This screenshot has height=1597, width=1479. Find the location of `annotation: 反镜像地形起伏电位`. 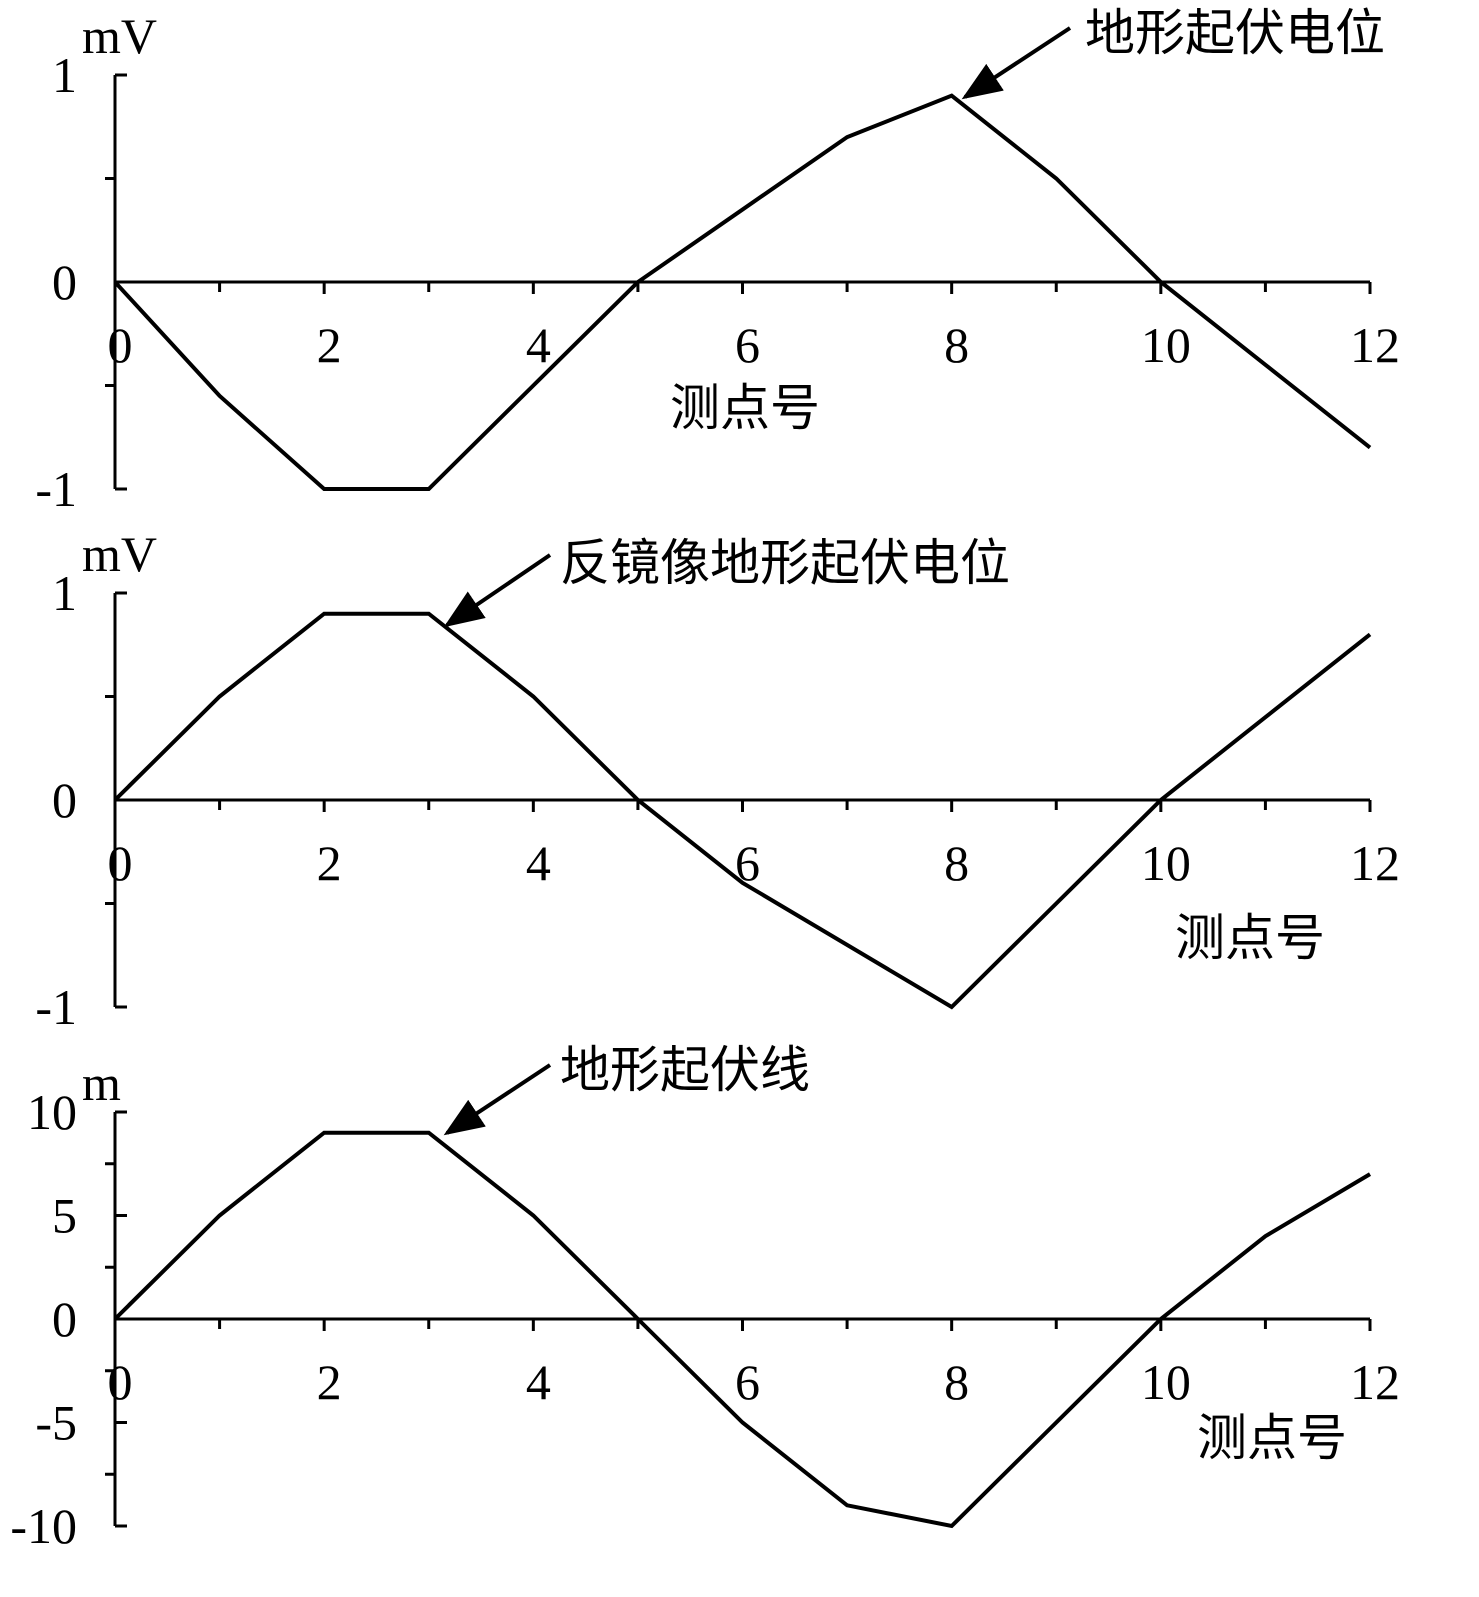

annotation: 反镜像地形起伏电位 is located at coordinates (785, 563).